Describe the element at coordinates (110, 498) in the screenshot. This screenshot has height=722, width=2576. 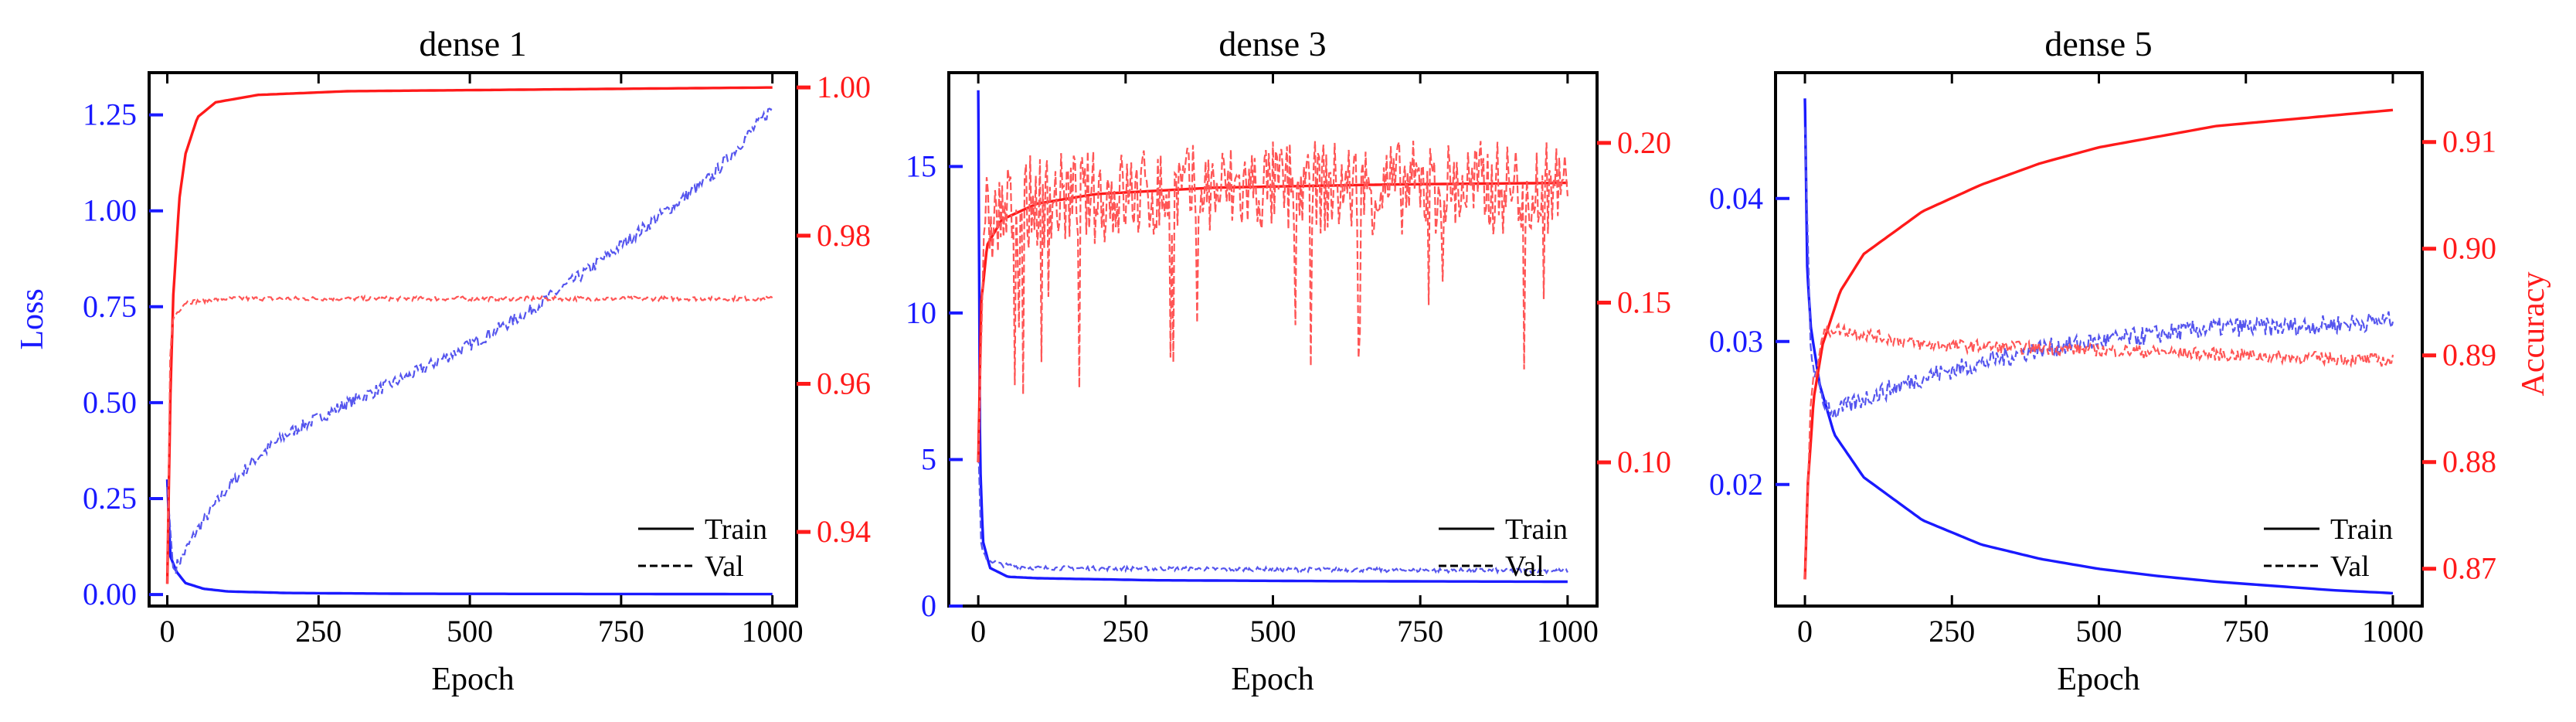
I see `left-tick-label: 0.25` at that location.